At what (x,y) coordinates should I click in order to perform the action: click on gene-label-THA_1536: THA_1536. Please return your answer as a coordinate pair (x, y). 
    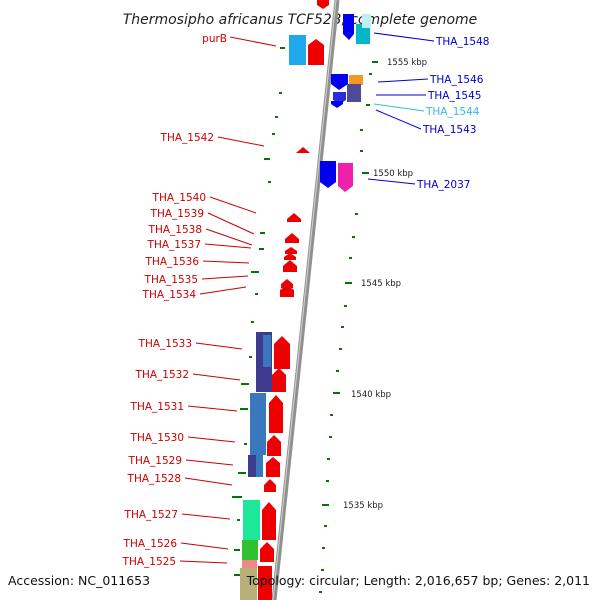
    Looking at the image, I should click on (172, 262).